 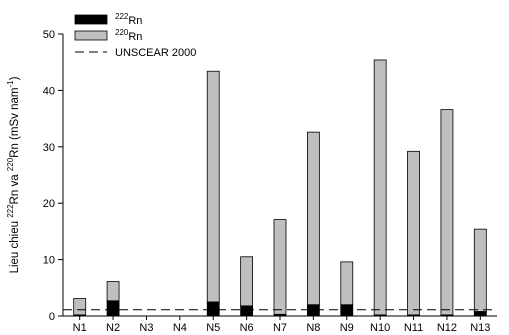 I want to click on y-label-text: Rn va, so click(x=15, y=187).